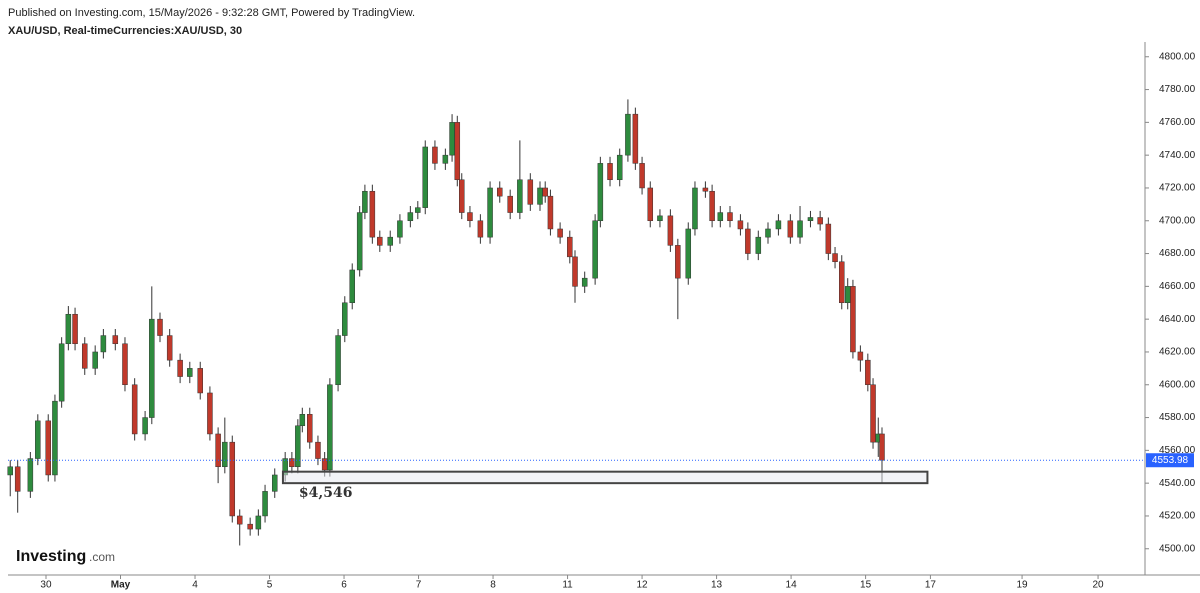 The height and width of the screenshot is (593, 1200). Describe the element at coordinates (717, 585) in the screenshot. I see `x-tick-label: 13` at that location.